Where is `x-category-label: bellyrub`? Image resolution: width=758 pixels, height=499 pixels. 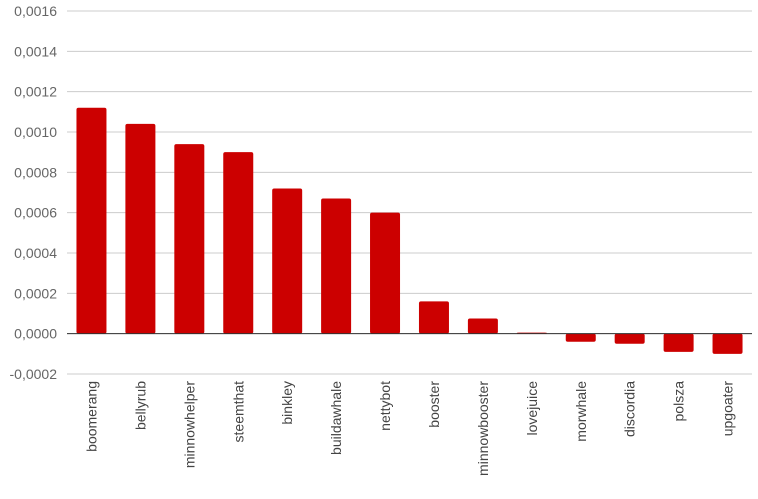
x-category-label: bellyrub is located at coordinates (140, 405).